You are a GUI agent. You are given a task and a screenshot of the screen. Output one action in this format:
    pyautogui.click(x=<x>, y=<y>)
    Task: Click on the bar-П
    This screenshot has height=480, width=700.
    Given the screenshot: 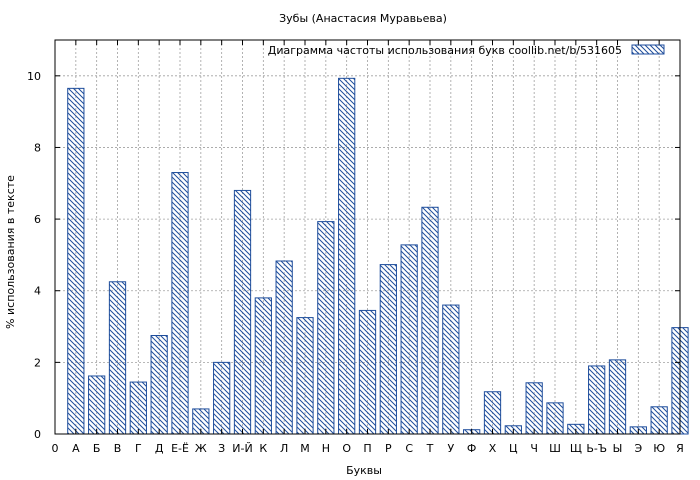 What is the action you would take?
    pyautogui.click(x=367, y=372)
    